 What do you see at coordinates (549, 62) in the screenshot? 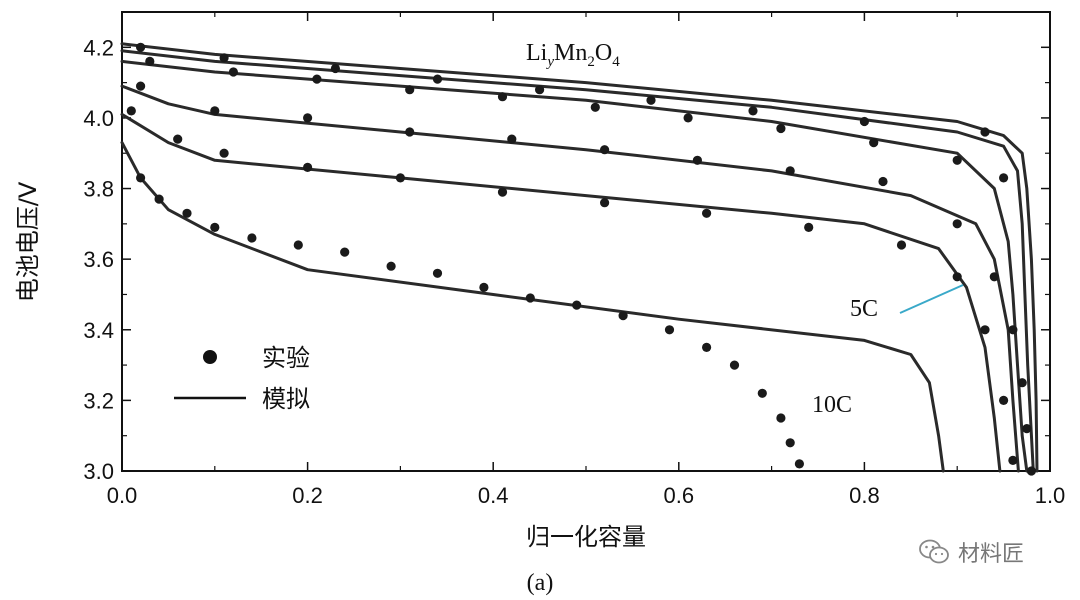
I see `title-sub-y: y` at bounding box center [549, 62].